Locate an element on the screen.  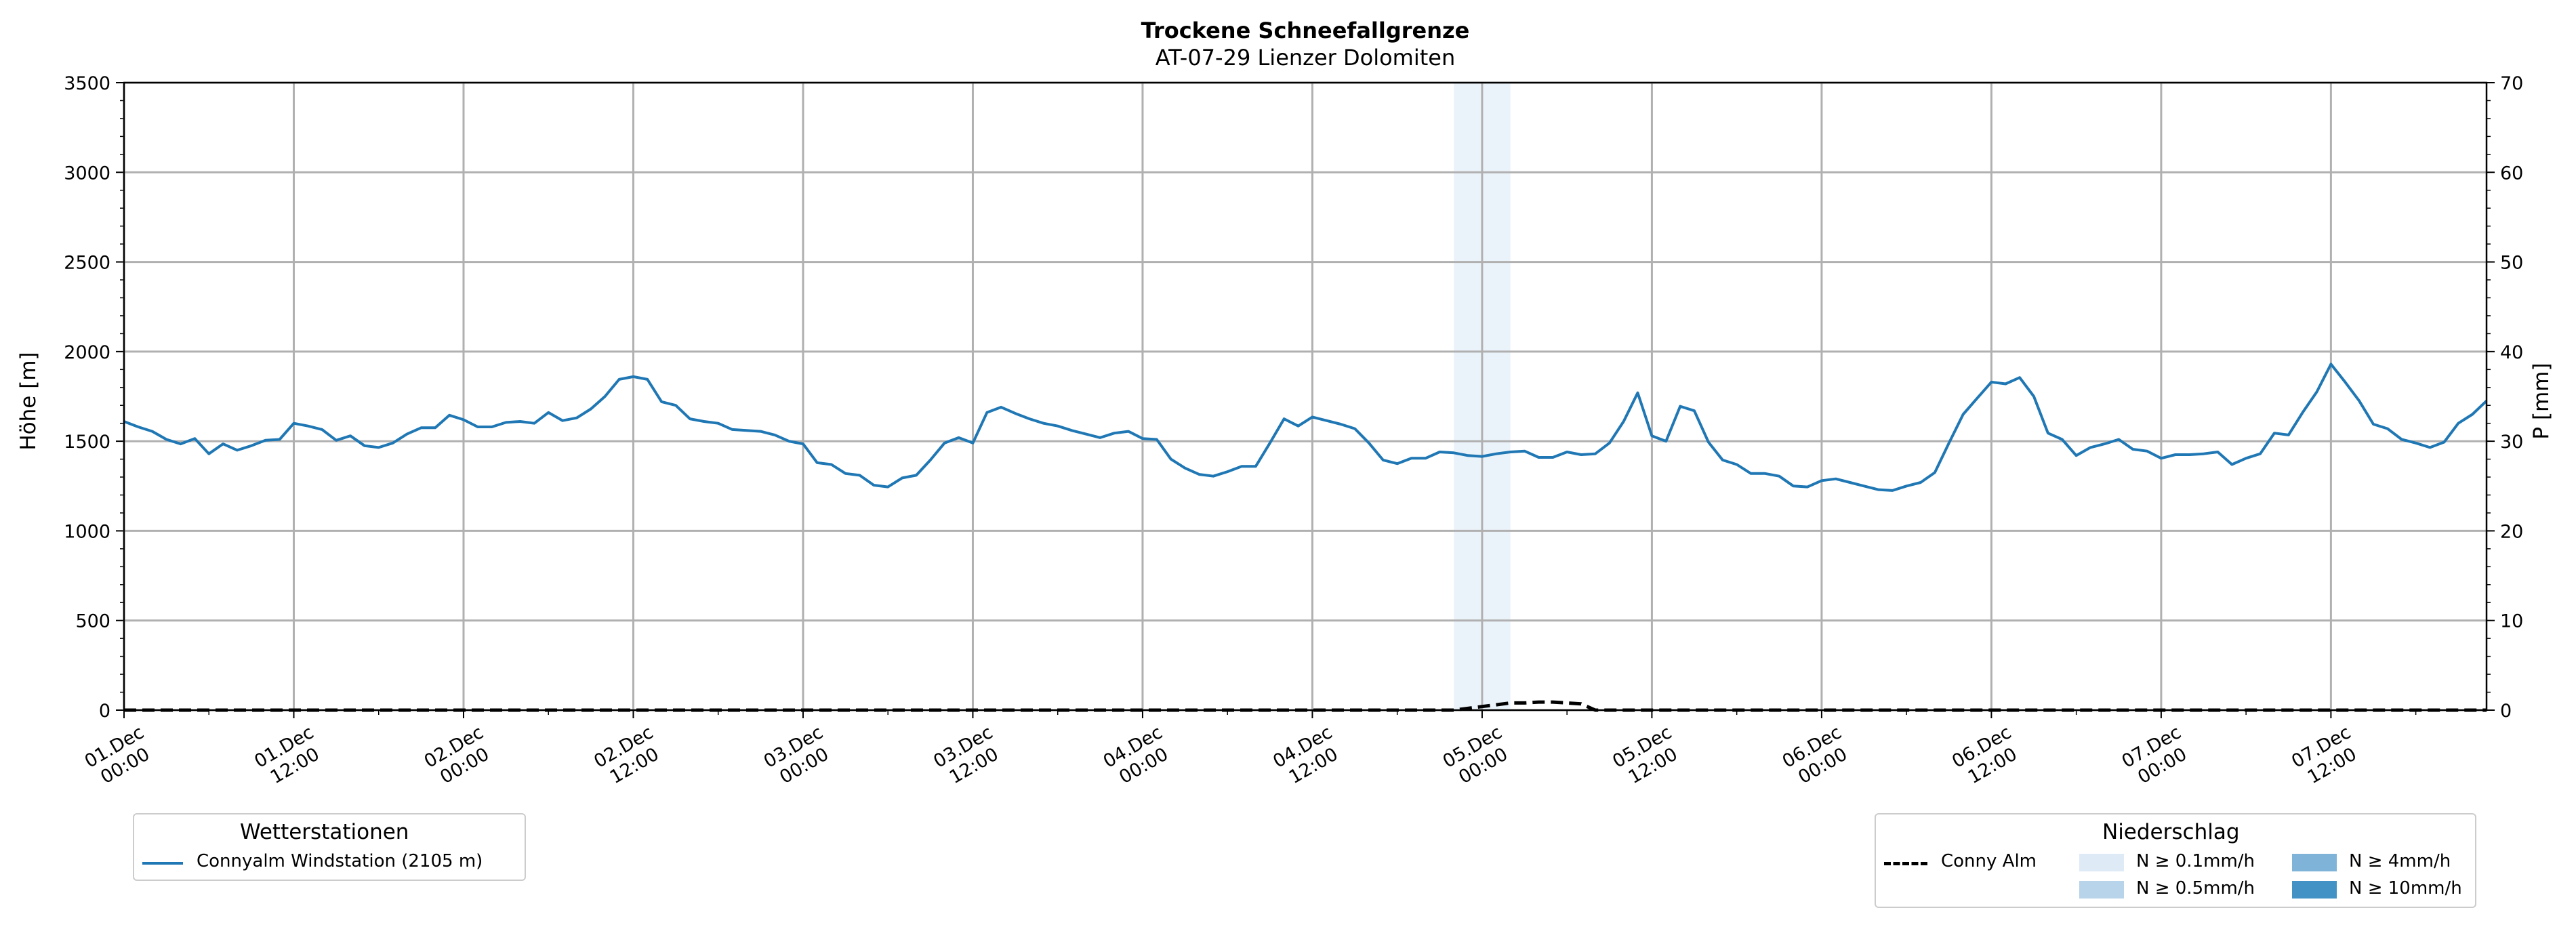
legend-station-line-swatch is located at coordinates (163, 863).